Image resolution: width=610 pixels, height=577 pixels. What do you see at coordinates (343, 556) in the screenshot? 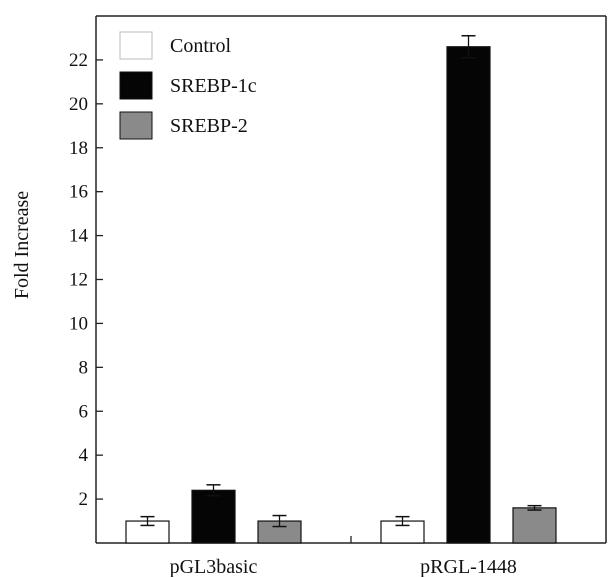
I see `x-axis: pGL3basic pRGL-1448` at bounding box center [343, 556].